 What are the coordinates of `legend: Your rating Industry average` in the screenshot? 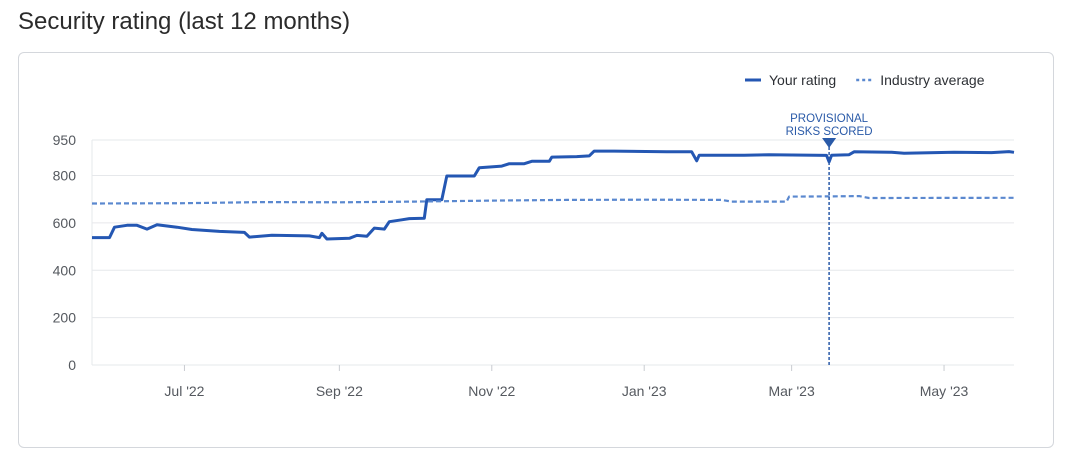 It's located at (865, 80).